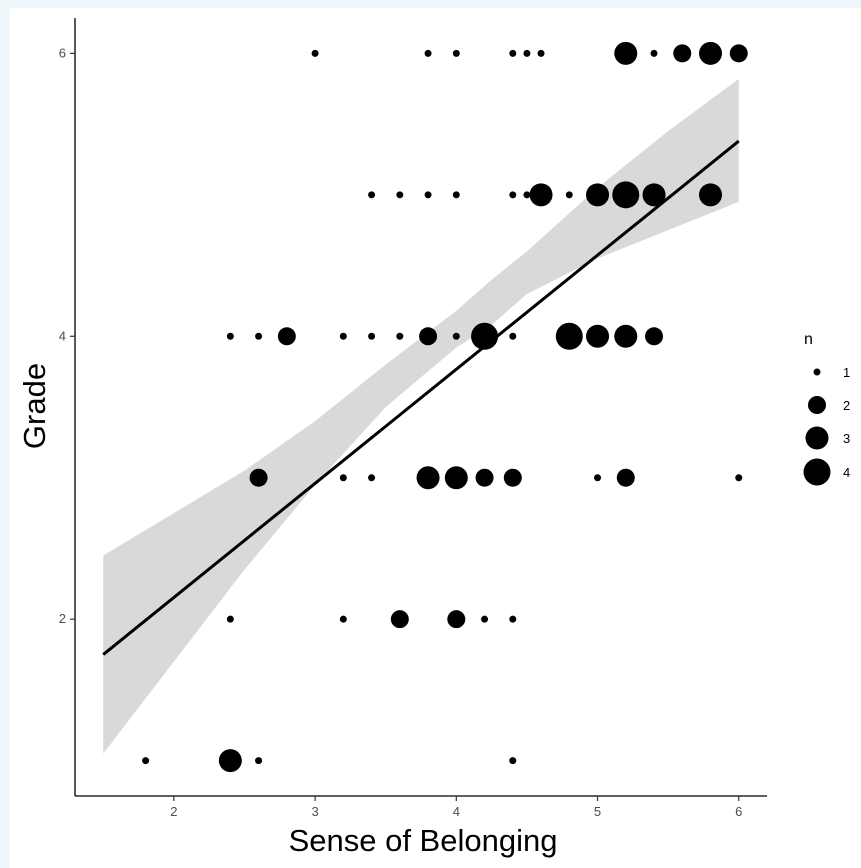 This screenshot has width=861, height=868. What do you see at coordinates (738, 811) in the screenshot?
I see `x-tick-label: 6` at bounding box center [738, 811].